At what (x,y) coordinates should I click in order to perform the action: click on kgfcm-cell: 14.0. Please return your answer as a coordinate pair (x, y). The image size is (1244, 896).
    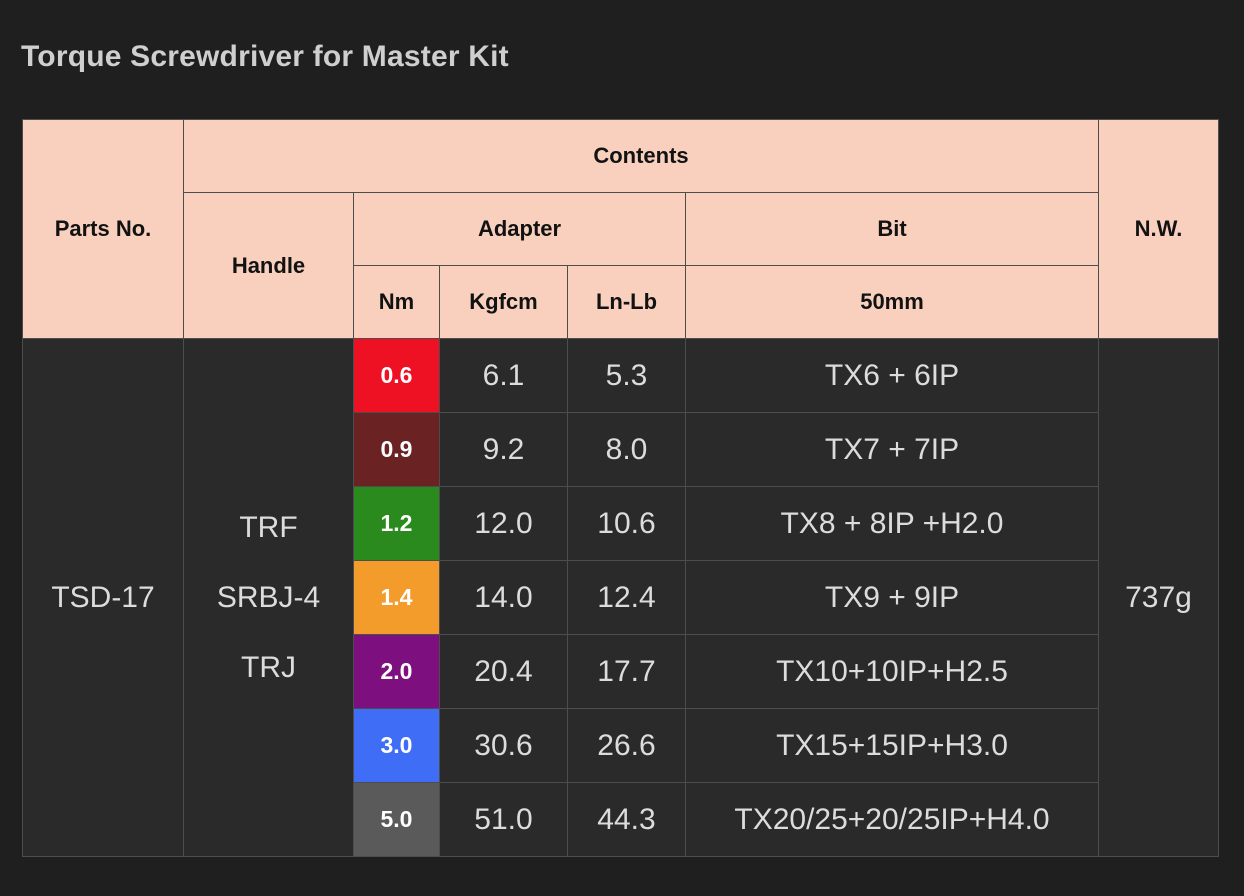
    Looking at the image, I should click on (503, 597).